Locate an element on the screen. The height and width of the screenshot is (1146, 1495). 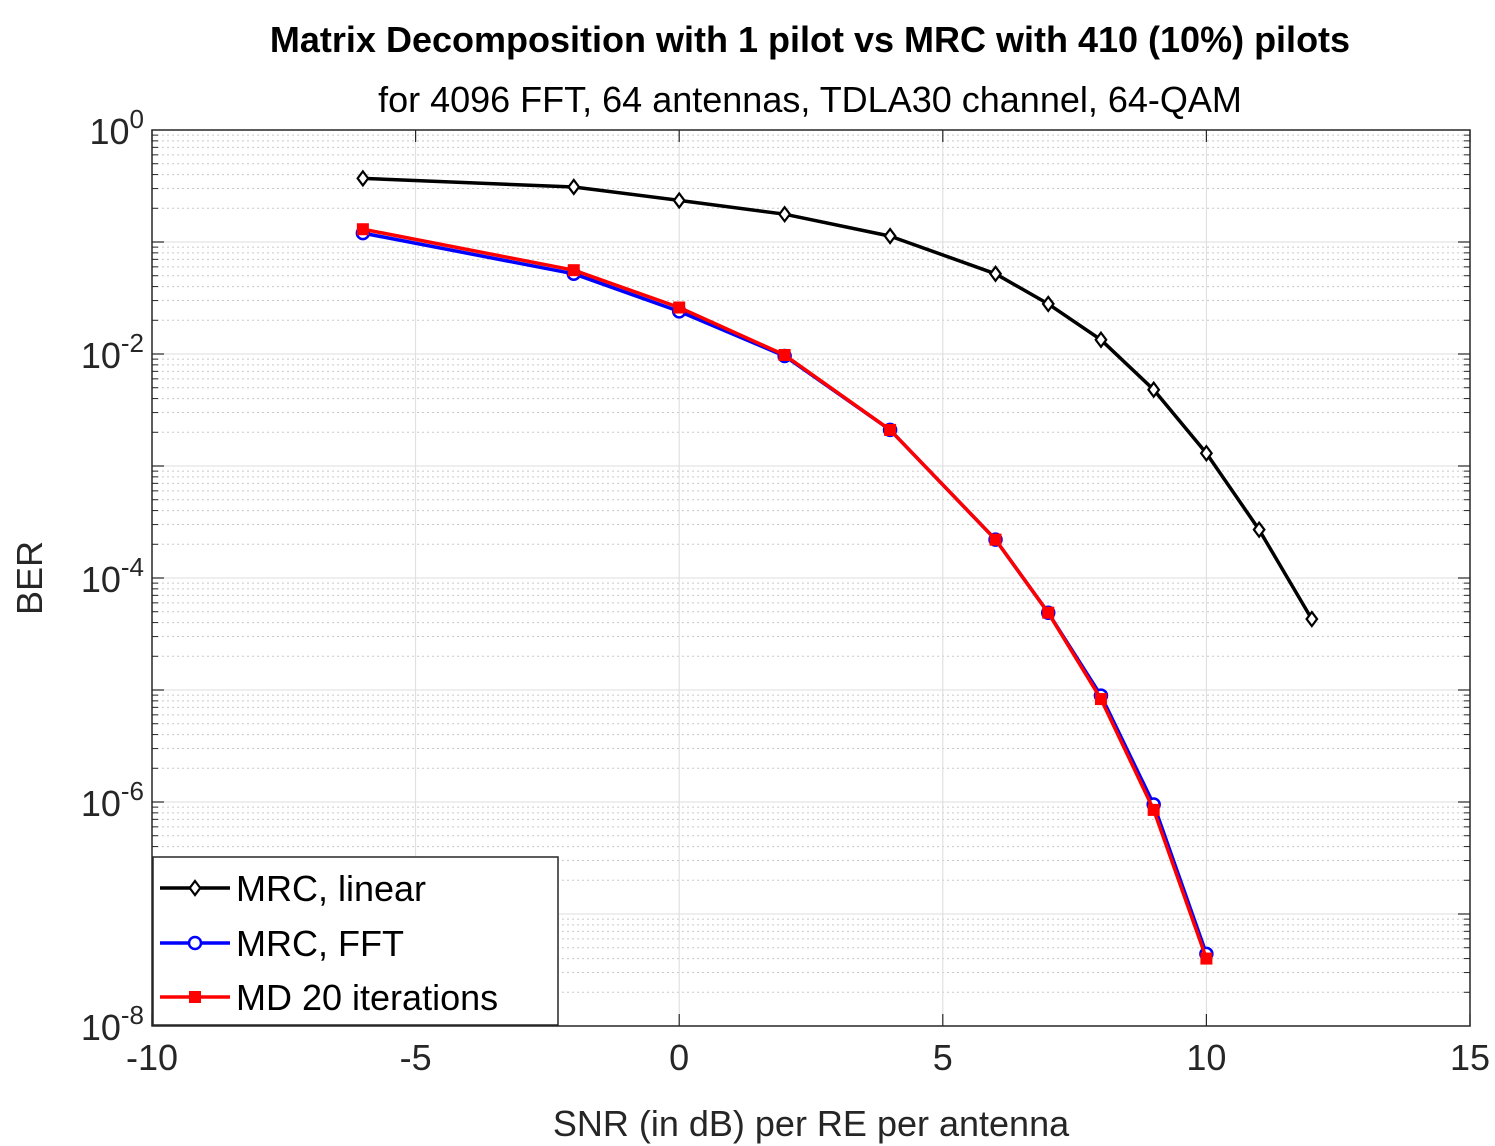
legend-label: MRC, FFT is located at coordinates (320, 943).